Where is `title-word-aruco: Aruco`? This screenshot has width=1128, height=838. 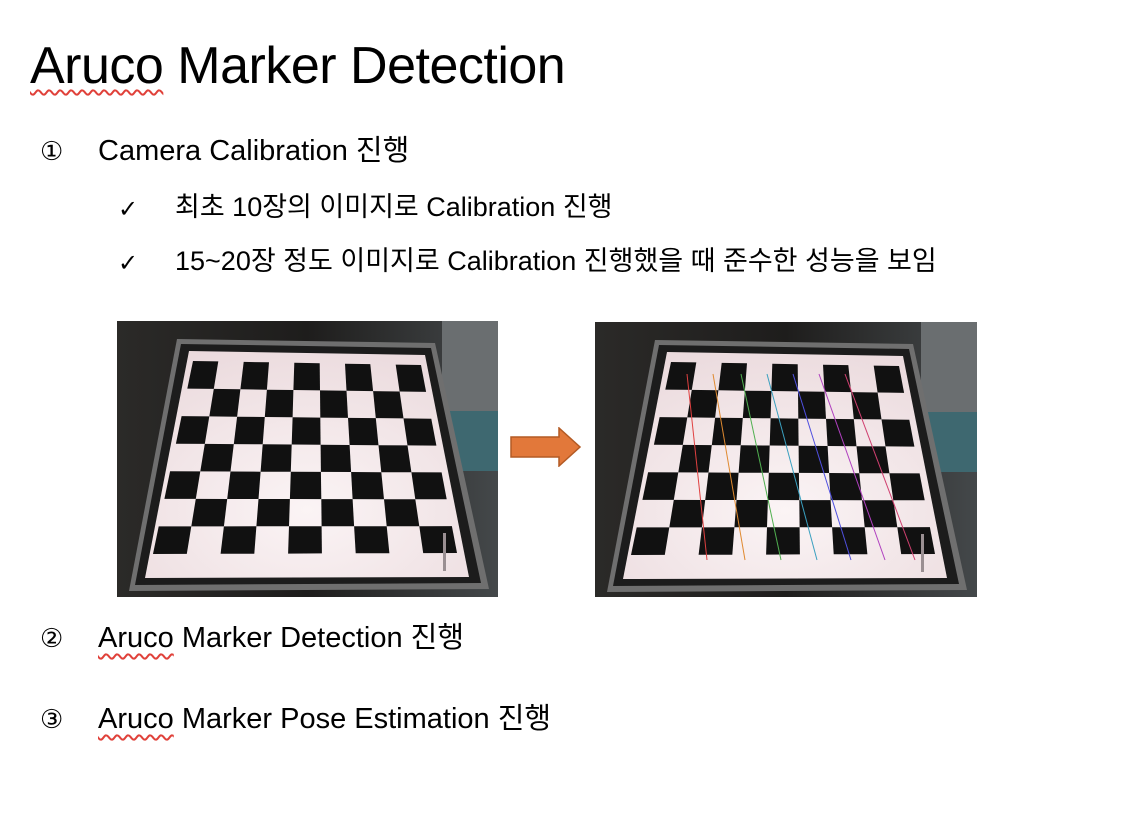
title-word-aruco: Aruco is located at coordinates (97, 66).